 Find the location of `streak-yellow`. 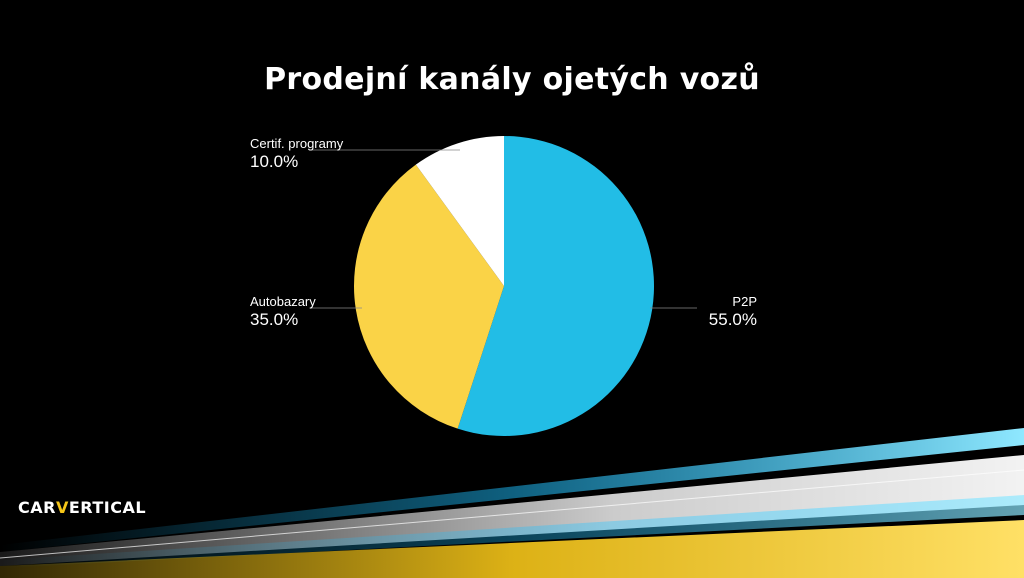

streak-yellow is located at coordinates (512, 549).